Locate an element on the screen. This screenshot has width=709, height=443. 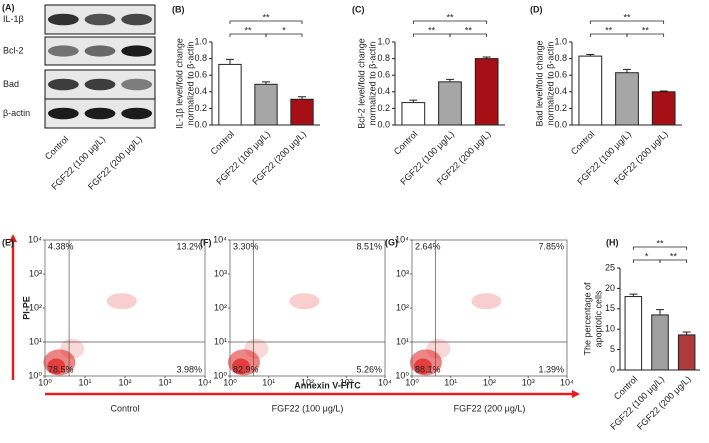
panel-label: (H) is located at coordinates (612, 242).